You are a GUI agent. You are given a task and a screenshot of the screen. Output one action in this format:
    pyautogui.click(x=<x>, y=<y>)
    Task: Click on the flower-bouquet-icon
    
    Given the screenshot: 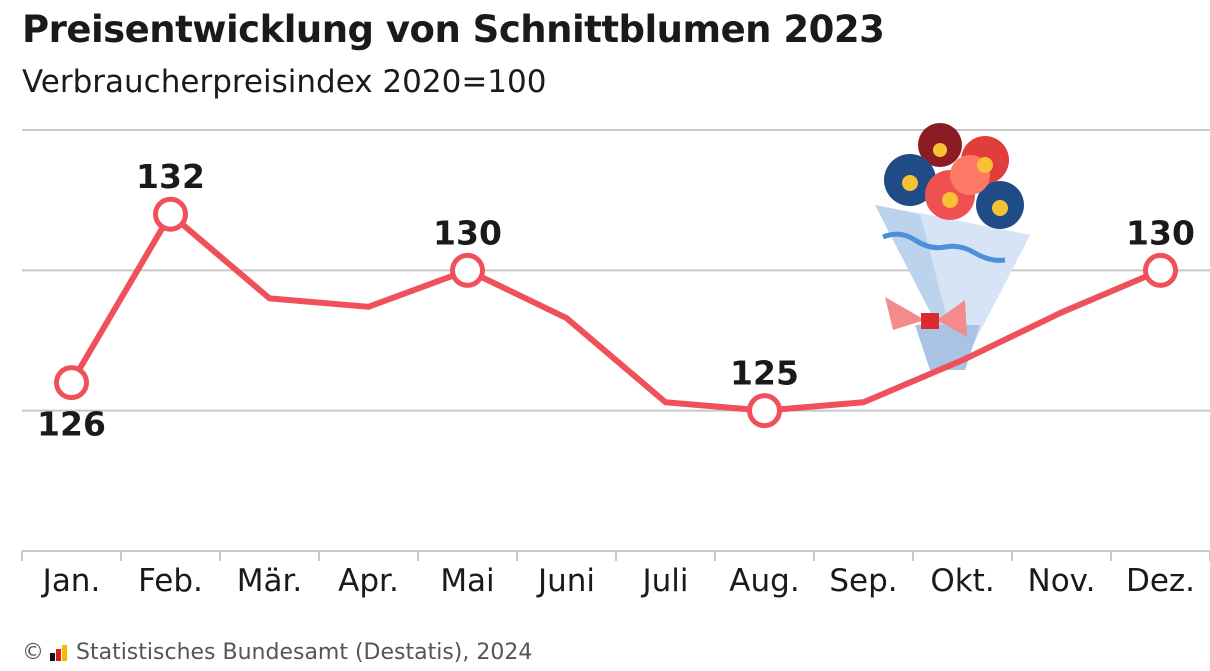 What is the action you would take?
    pyautogui.click(x=952, y=246)
    